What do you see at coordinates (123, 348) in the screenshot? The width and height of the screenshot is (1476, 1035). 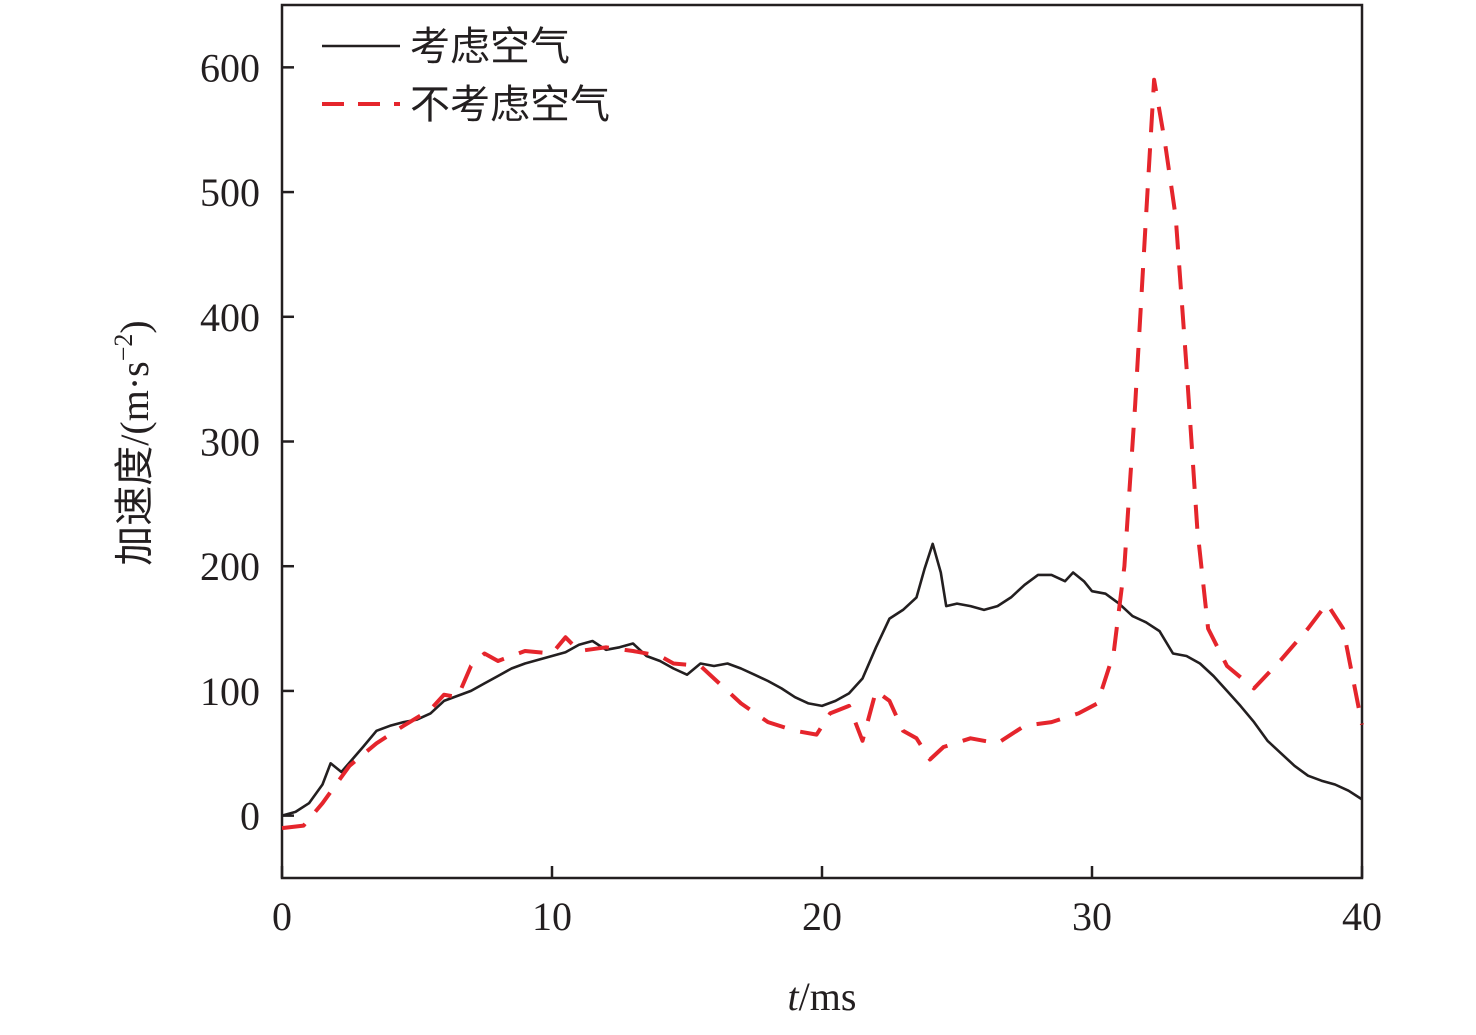 I see `y-axis-label-sup: −2` at bounding box center [123, 348].